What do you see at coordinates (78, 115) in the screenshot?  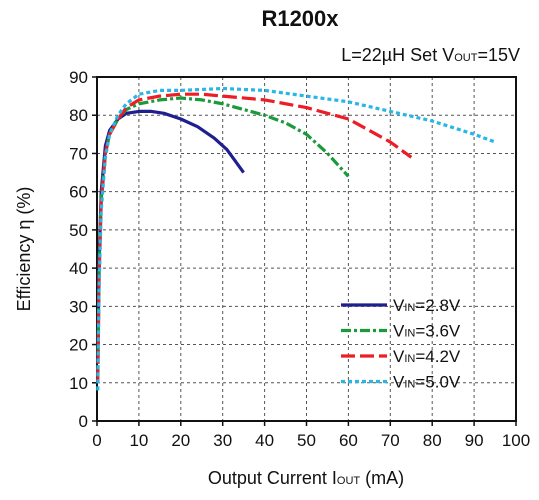 I see `y-tick-label: 80` at bounding box center [78, 115].